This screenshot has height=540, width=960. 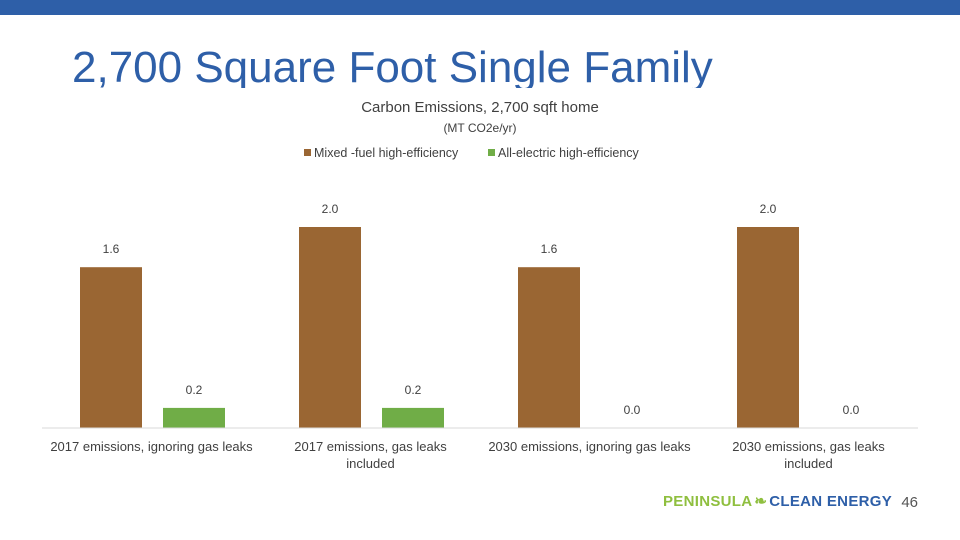 What do you see at coordinates (392, 65) in the screenshot?
I see `slide-title: 2,700 Square Foot Single Family` at bounding box center [392, 65].